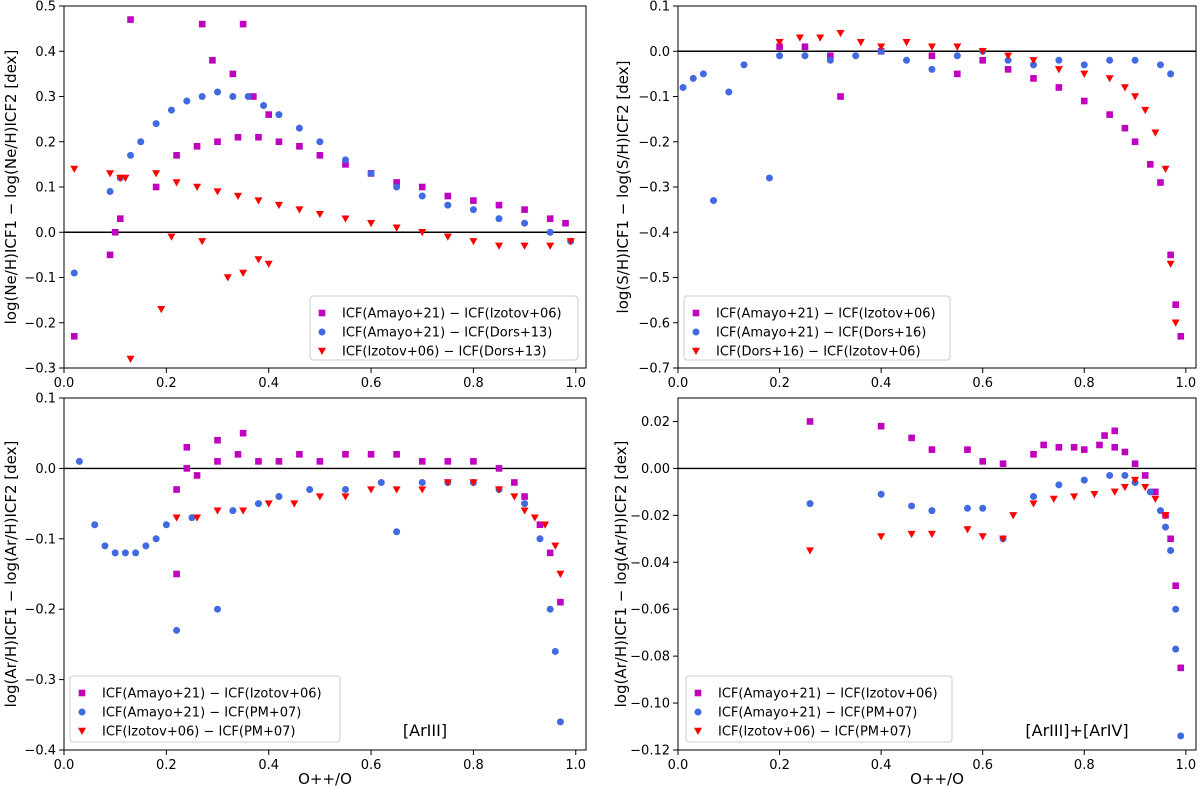 The height and width of the screenshot is (790, 1200). What do you see at coordinates (982, 383) in the screenshot?
I see `x-tick-label: 0.6` at bounding box center [982, 383].